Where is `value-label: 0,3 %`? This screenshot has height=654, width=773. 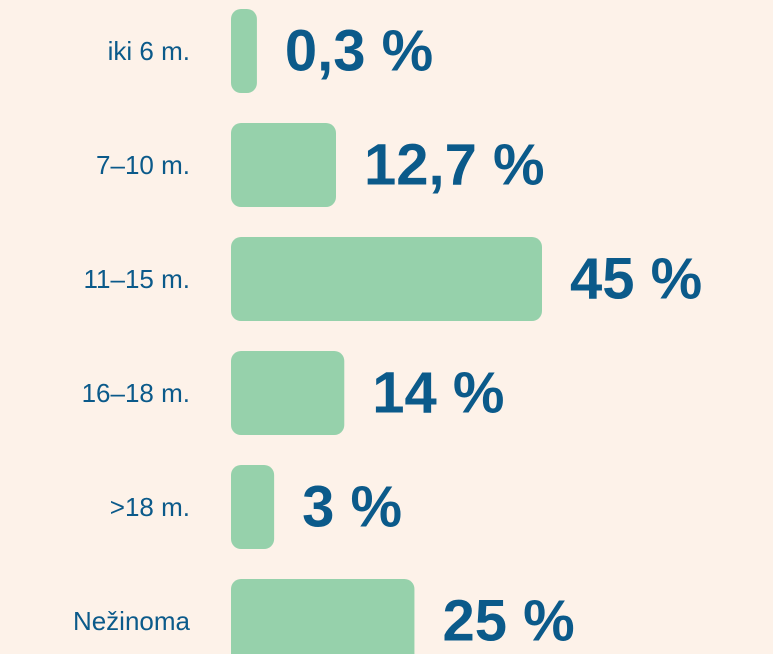 value-label: 0,3 % is located at coordinates (359, 51).